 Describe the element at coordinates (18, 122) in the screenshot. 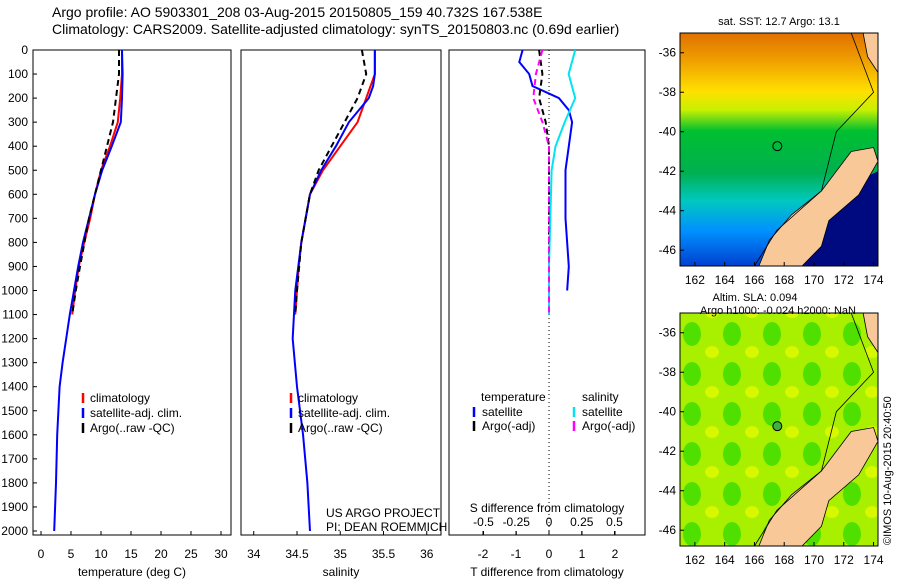

I see `y-tick-label: 300` at that location.